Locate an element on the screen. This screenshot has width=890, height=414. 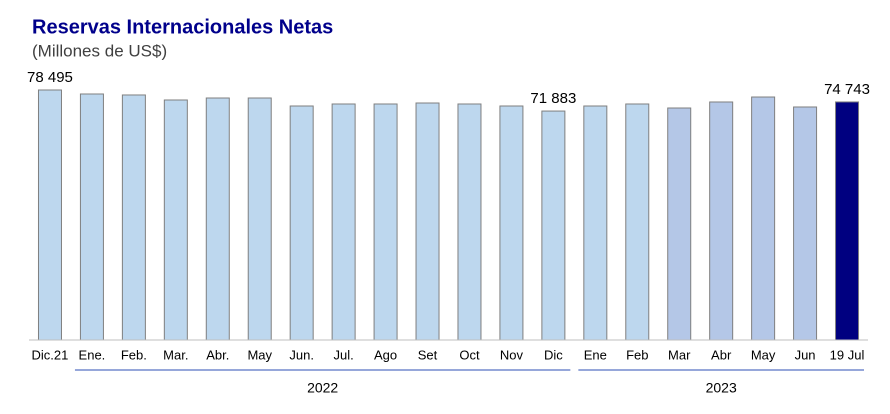
x-tick-label: Ene. is located at coordinates (92, 354).